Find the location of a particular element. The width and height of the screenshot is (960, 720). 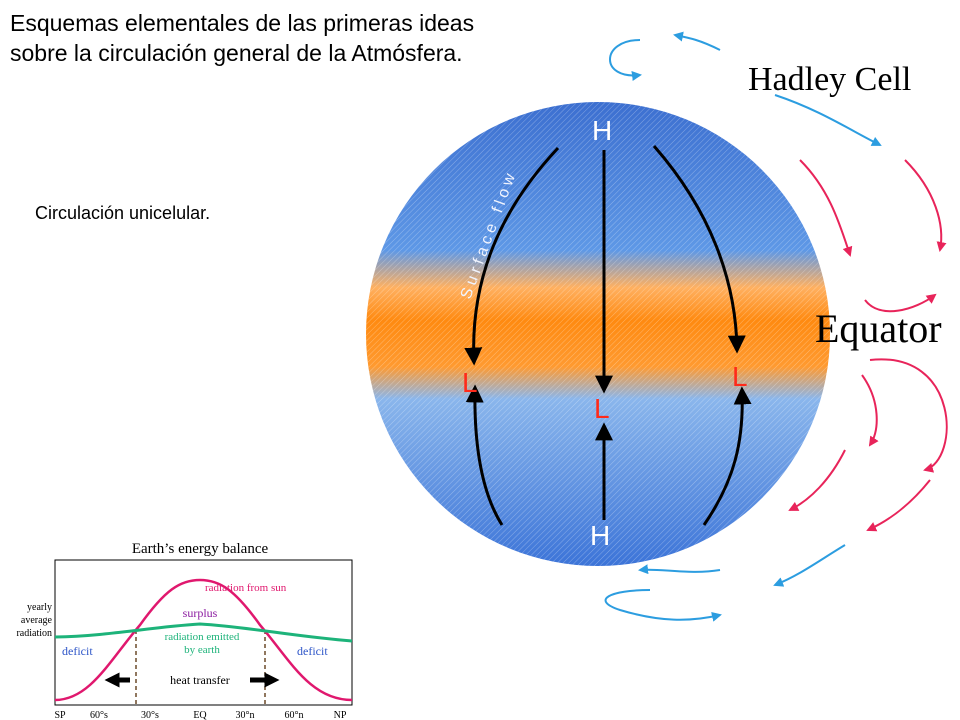

ylabel-line2: average is located at coordinates (37, 620).